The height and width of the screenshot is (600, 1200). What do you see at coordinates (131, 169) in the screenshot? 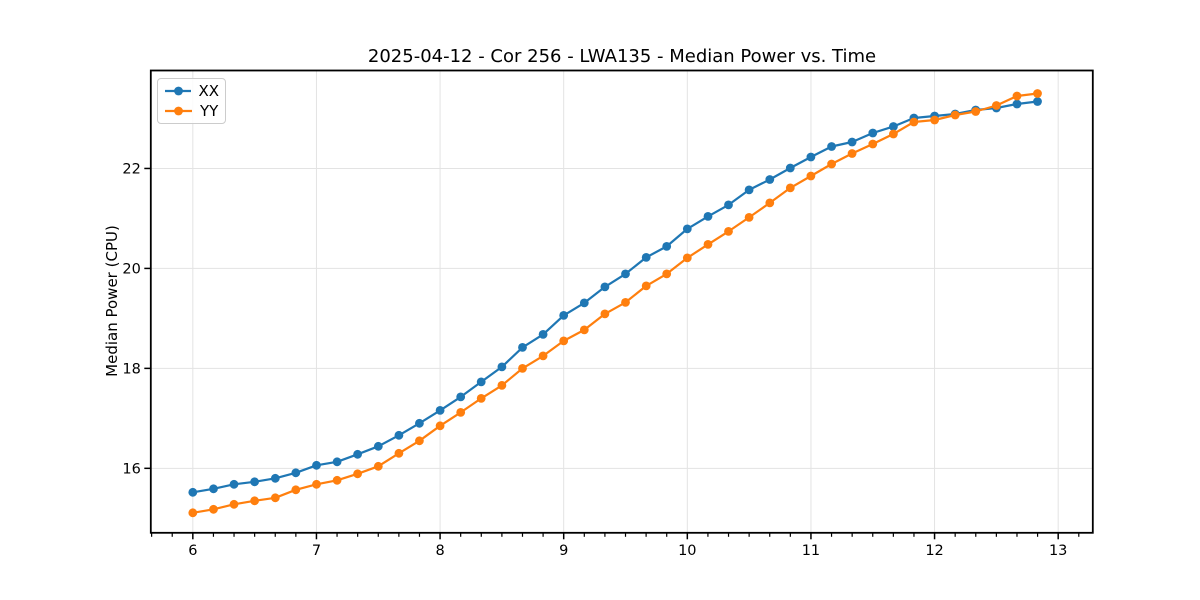
I see `y-tick-label: 22` at bounding box center [131, 169].